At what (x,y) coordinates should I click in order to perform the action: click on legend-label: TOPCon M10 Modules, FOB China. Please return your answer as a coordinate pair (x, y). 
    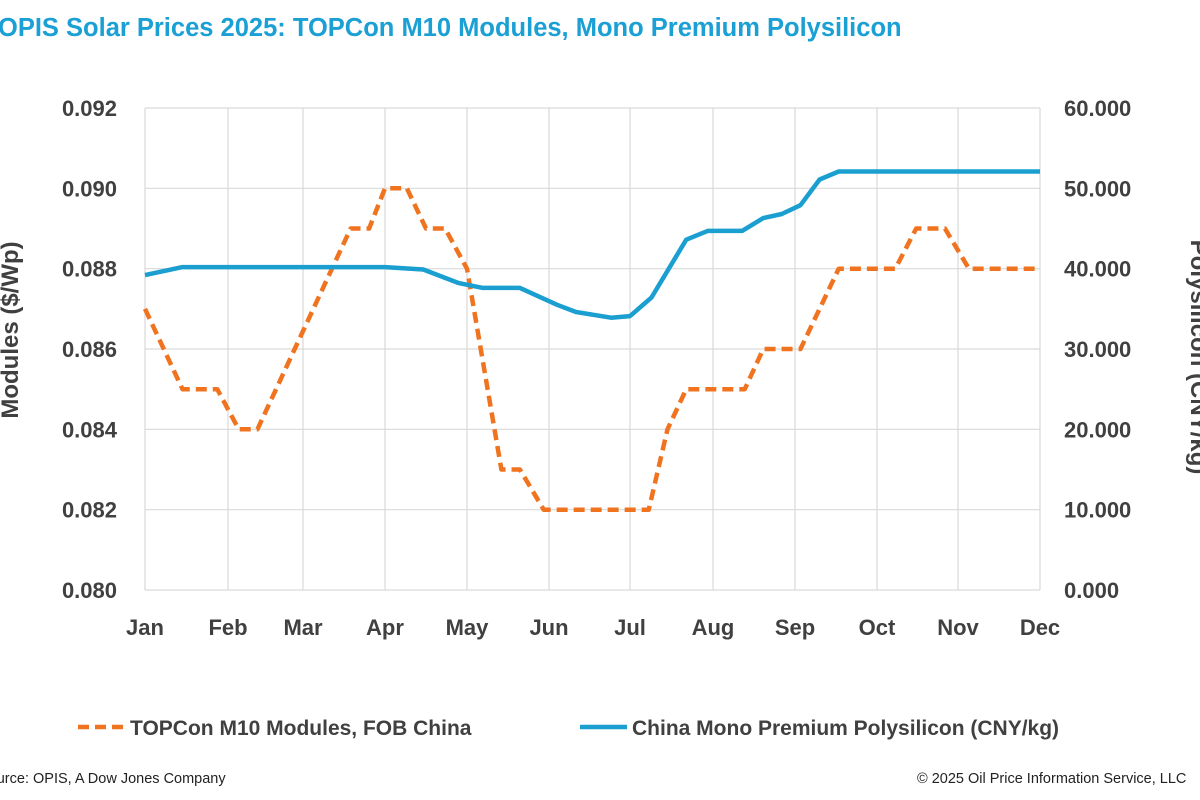
    Looking at the image, I should click on (301, 728).